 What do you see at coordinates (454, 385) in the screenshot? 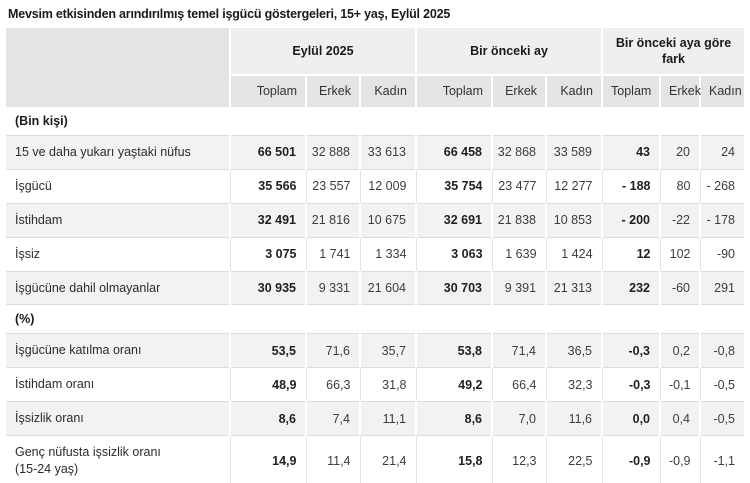
I see `cell-value: 49,2` at bounding box center [454, 385].